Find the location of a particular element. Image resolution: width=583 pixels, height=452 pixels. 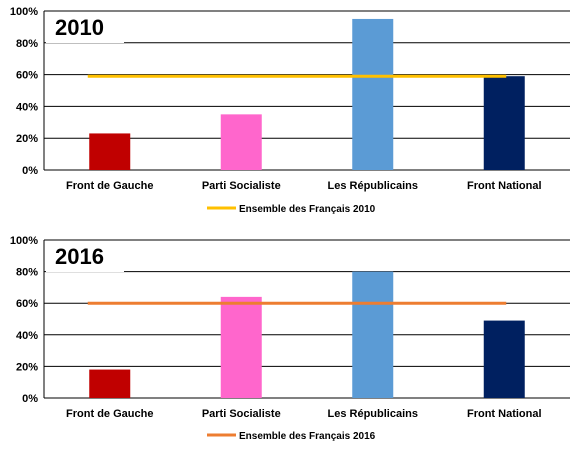

chart-title: 2010 is located at coordinates (79, 27).